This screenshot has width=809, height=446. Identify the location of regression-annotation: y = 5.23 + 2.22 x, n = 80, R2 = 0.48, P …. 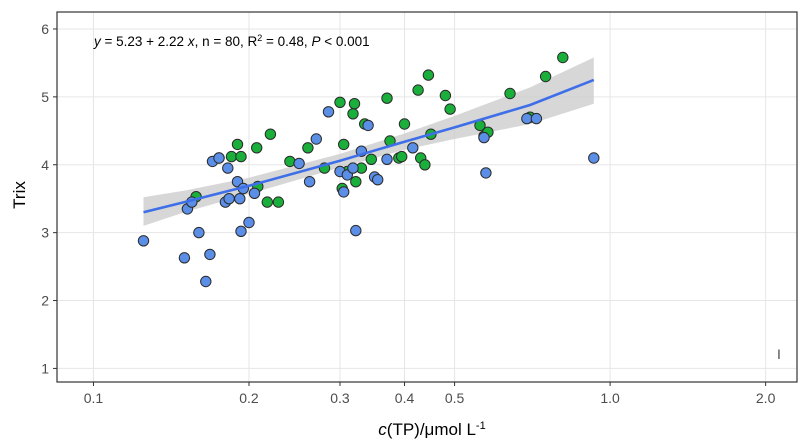
(231, 41).